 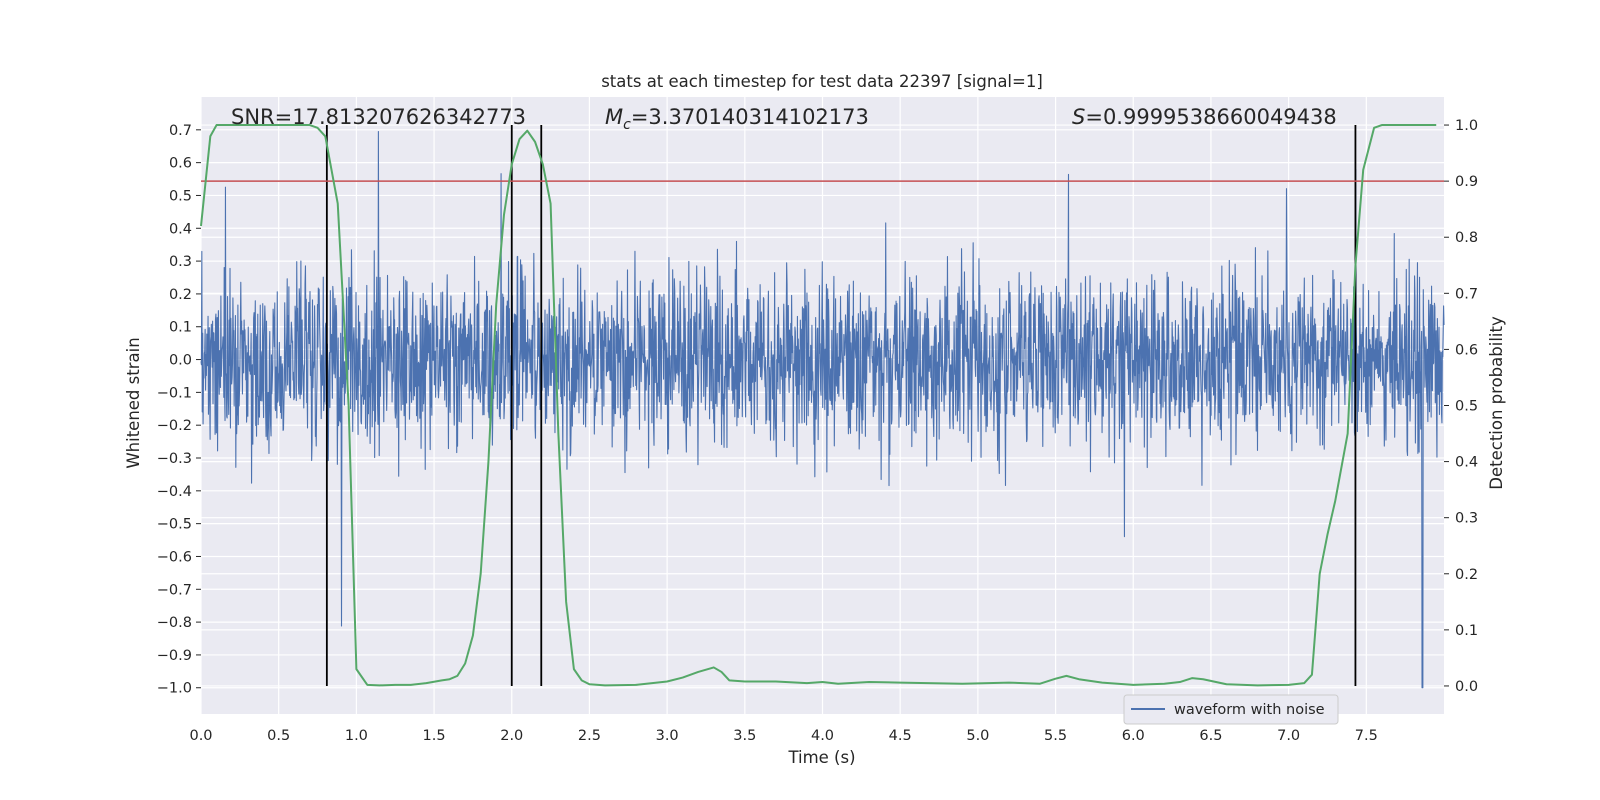 What do you see at coordinates (180, 229) in the screenshot?
I see `y-tick-label: 0.4` at bounding box center [180, 229].